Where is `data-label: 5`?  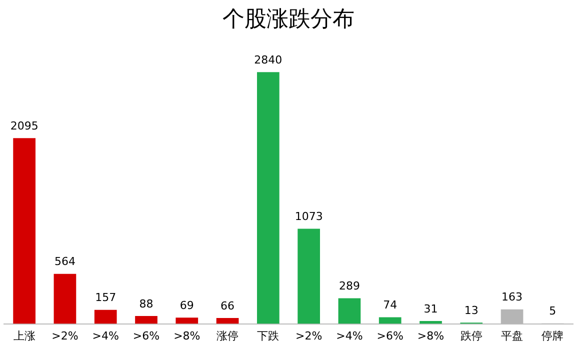 data-label: 5 is located at coordinates (552, 311).